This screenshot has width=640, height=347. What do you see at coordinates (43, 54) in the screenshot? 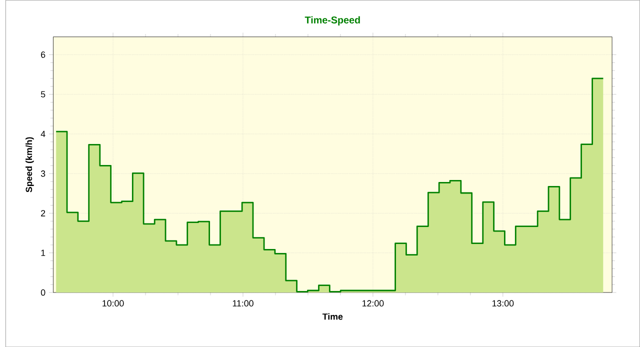
I see `y-tick-label: 6` at bounding box center [43, 54].